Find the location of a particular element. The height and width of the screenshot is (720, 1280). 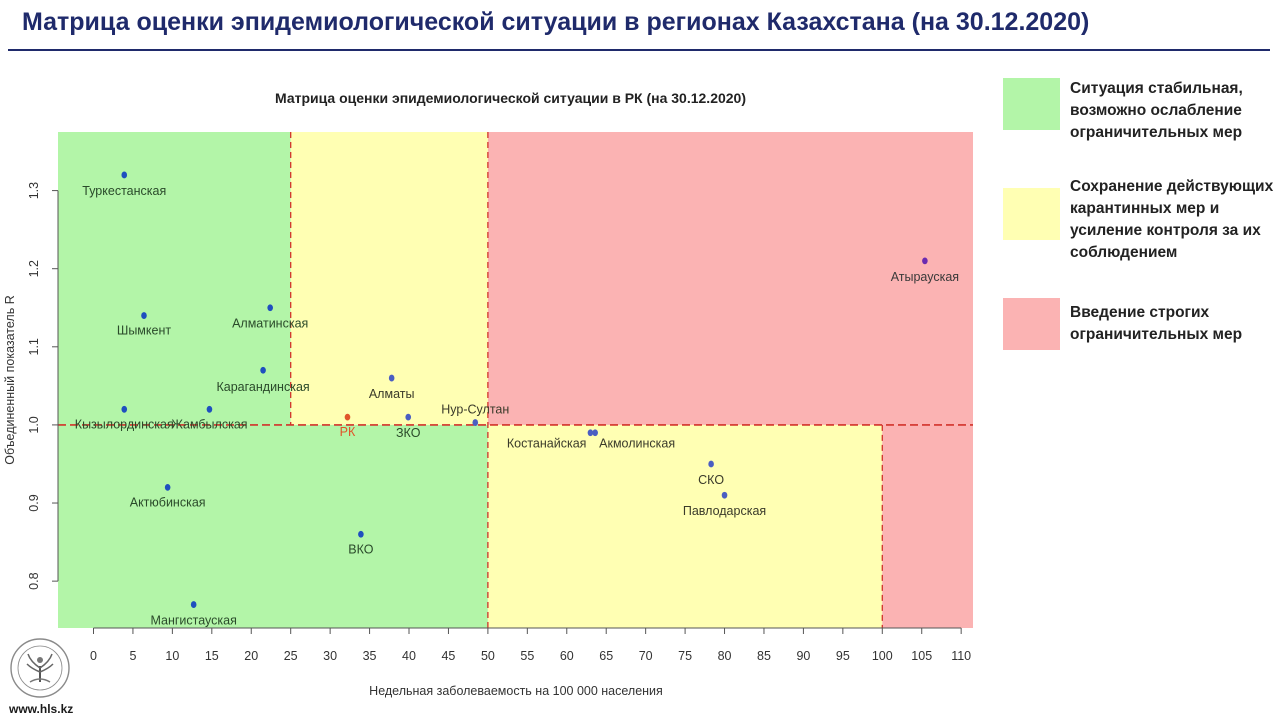

x-tick-label: 105 is located at coordinates (921, 656).